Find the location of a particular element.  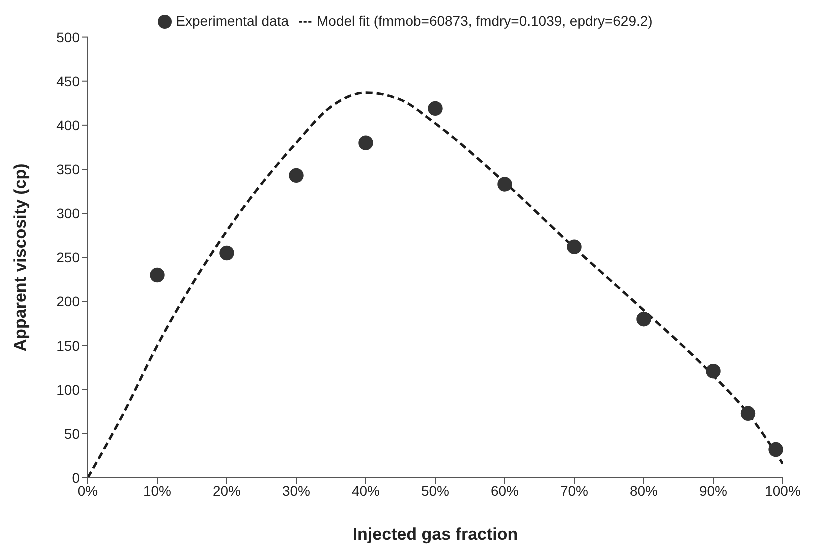

y-tick-label: 250 is located at coordinates (68, 258).